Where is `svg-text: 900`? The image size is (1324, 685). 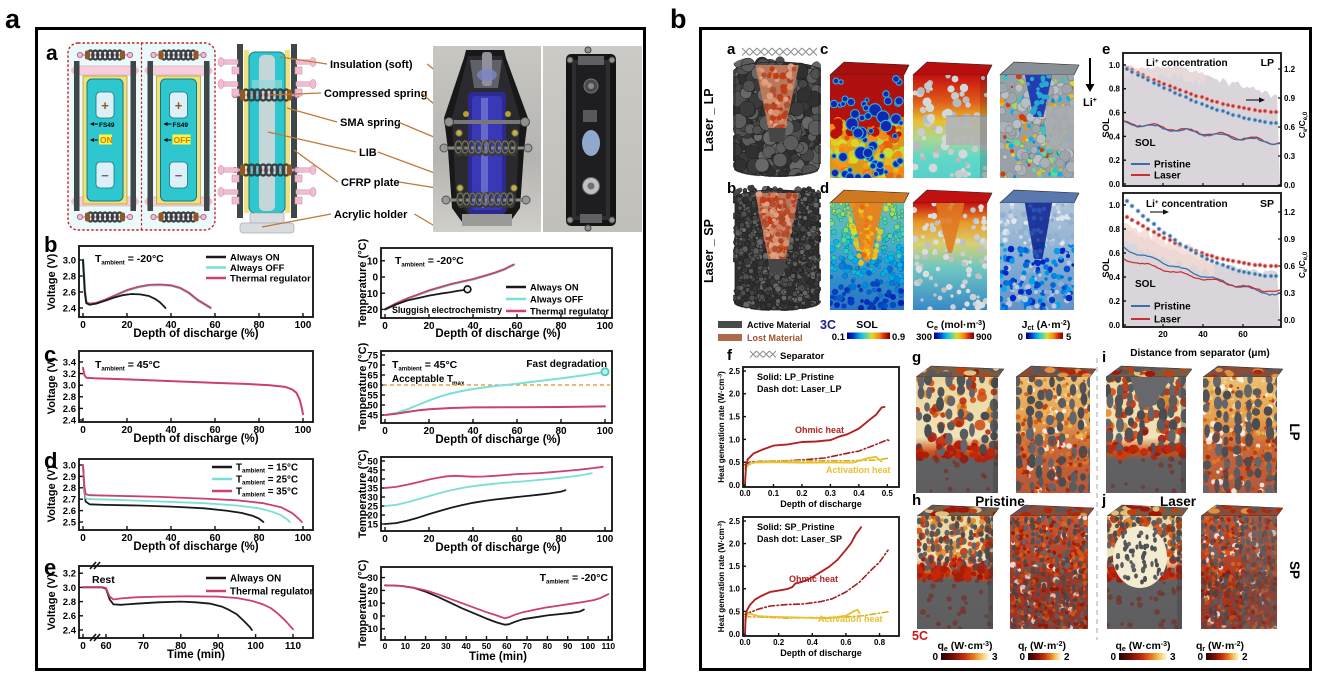 svg-text: 900 is located at coordinates (984, 337).